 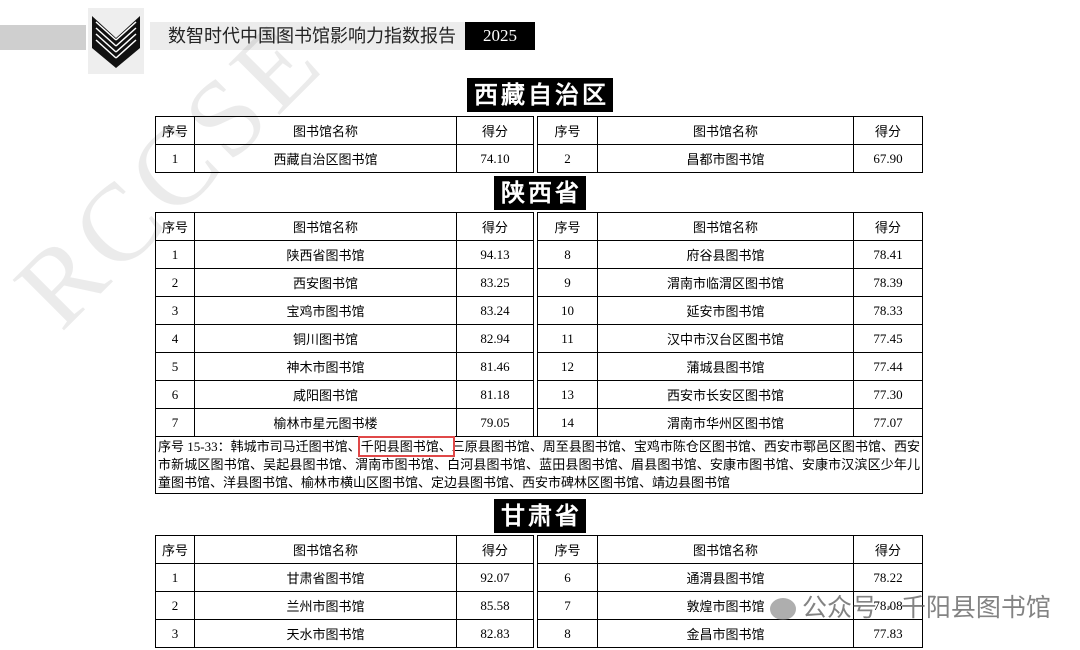 What do you see at coordinates (888, 366) in the screenshot?
I see `score: 77.44` at bounding box center [888, 366].